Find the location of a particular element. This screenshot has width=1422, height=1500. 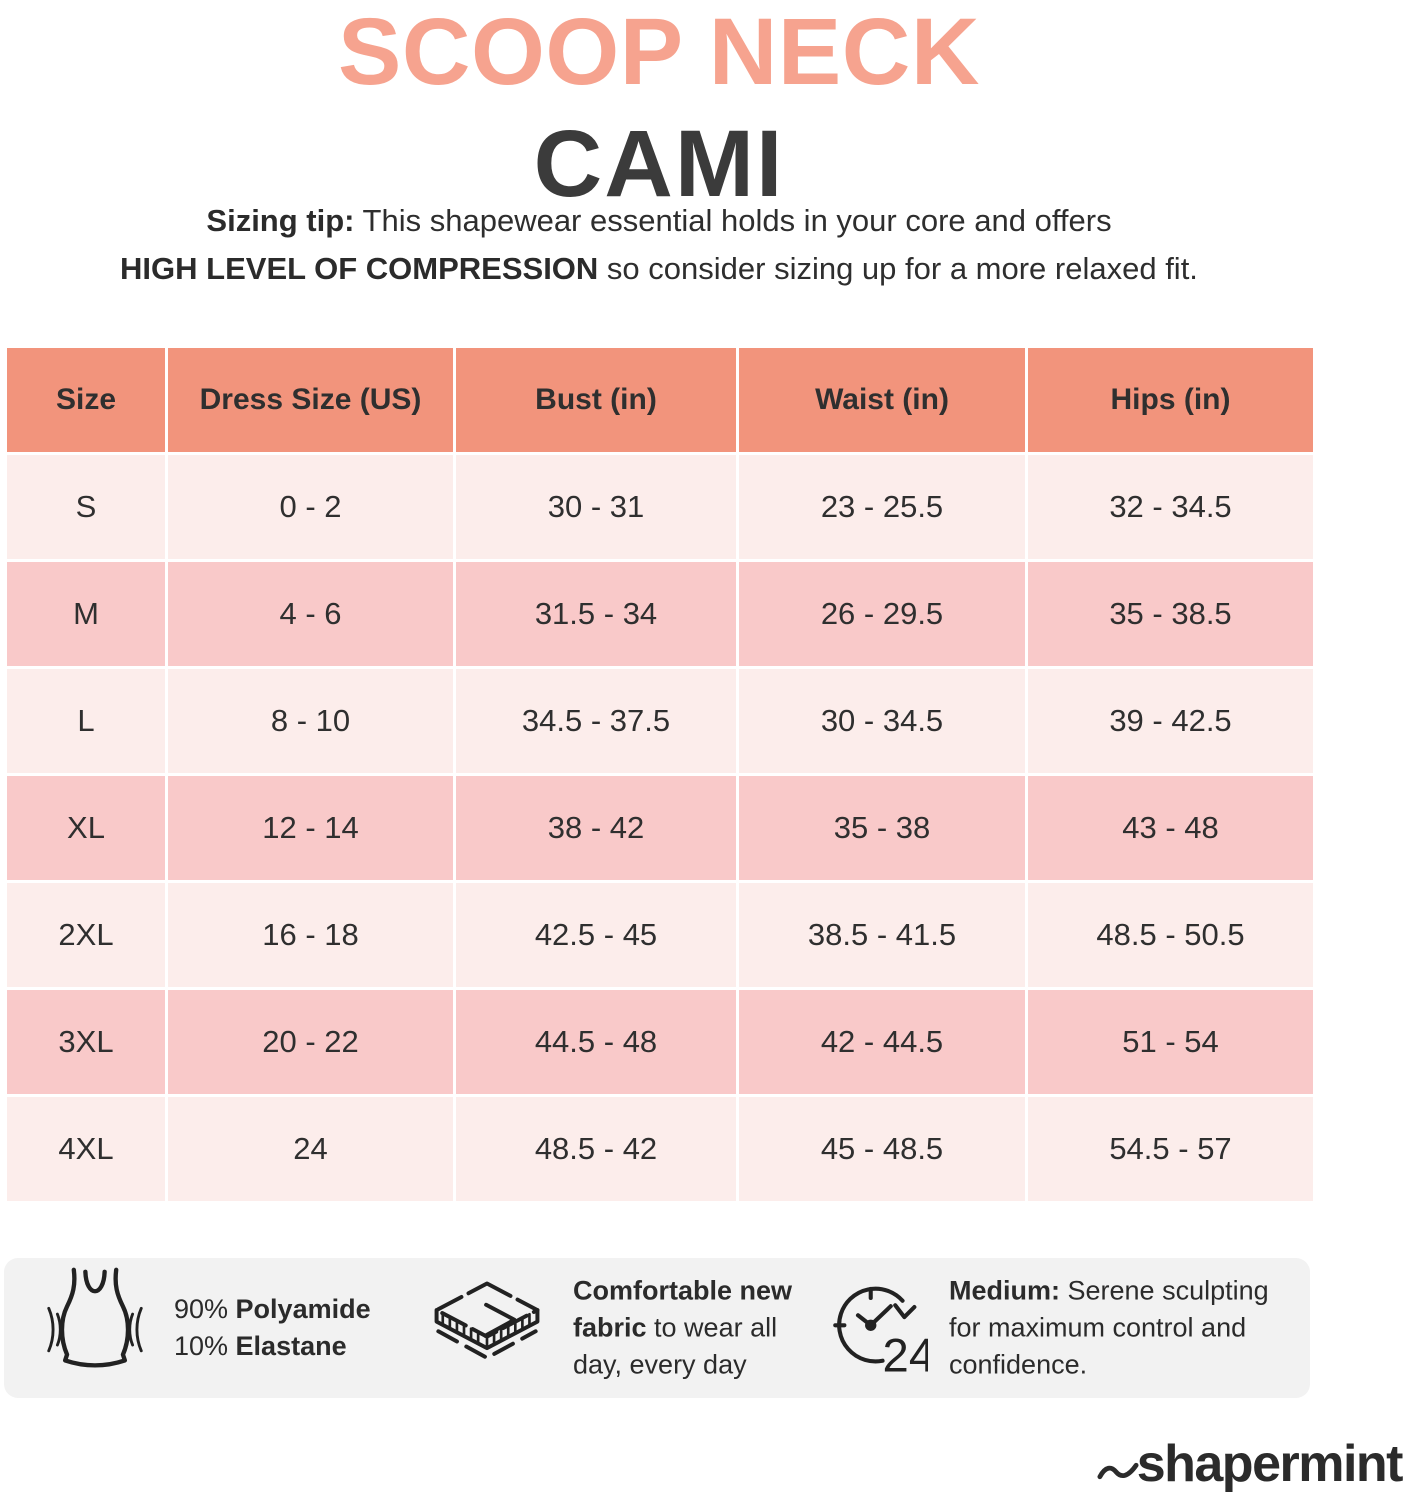

bust-cell: 44.5 - 48 is located at coordinates (596, 1042).